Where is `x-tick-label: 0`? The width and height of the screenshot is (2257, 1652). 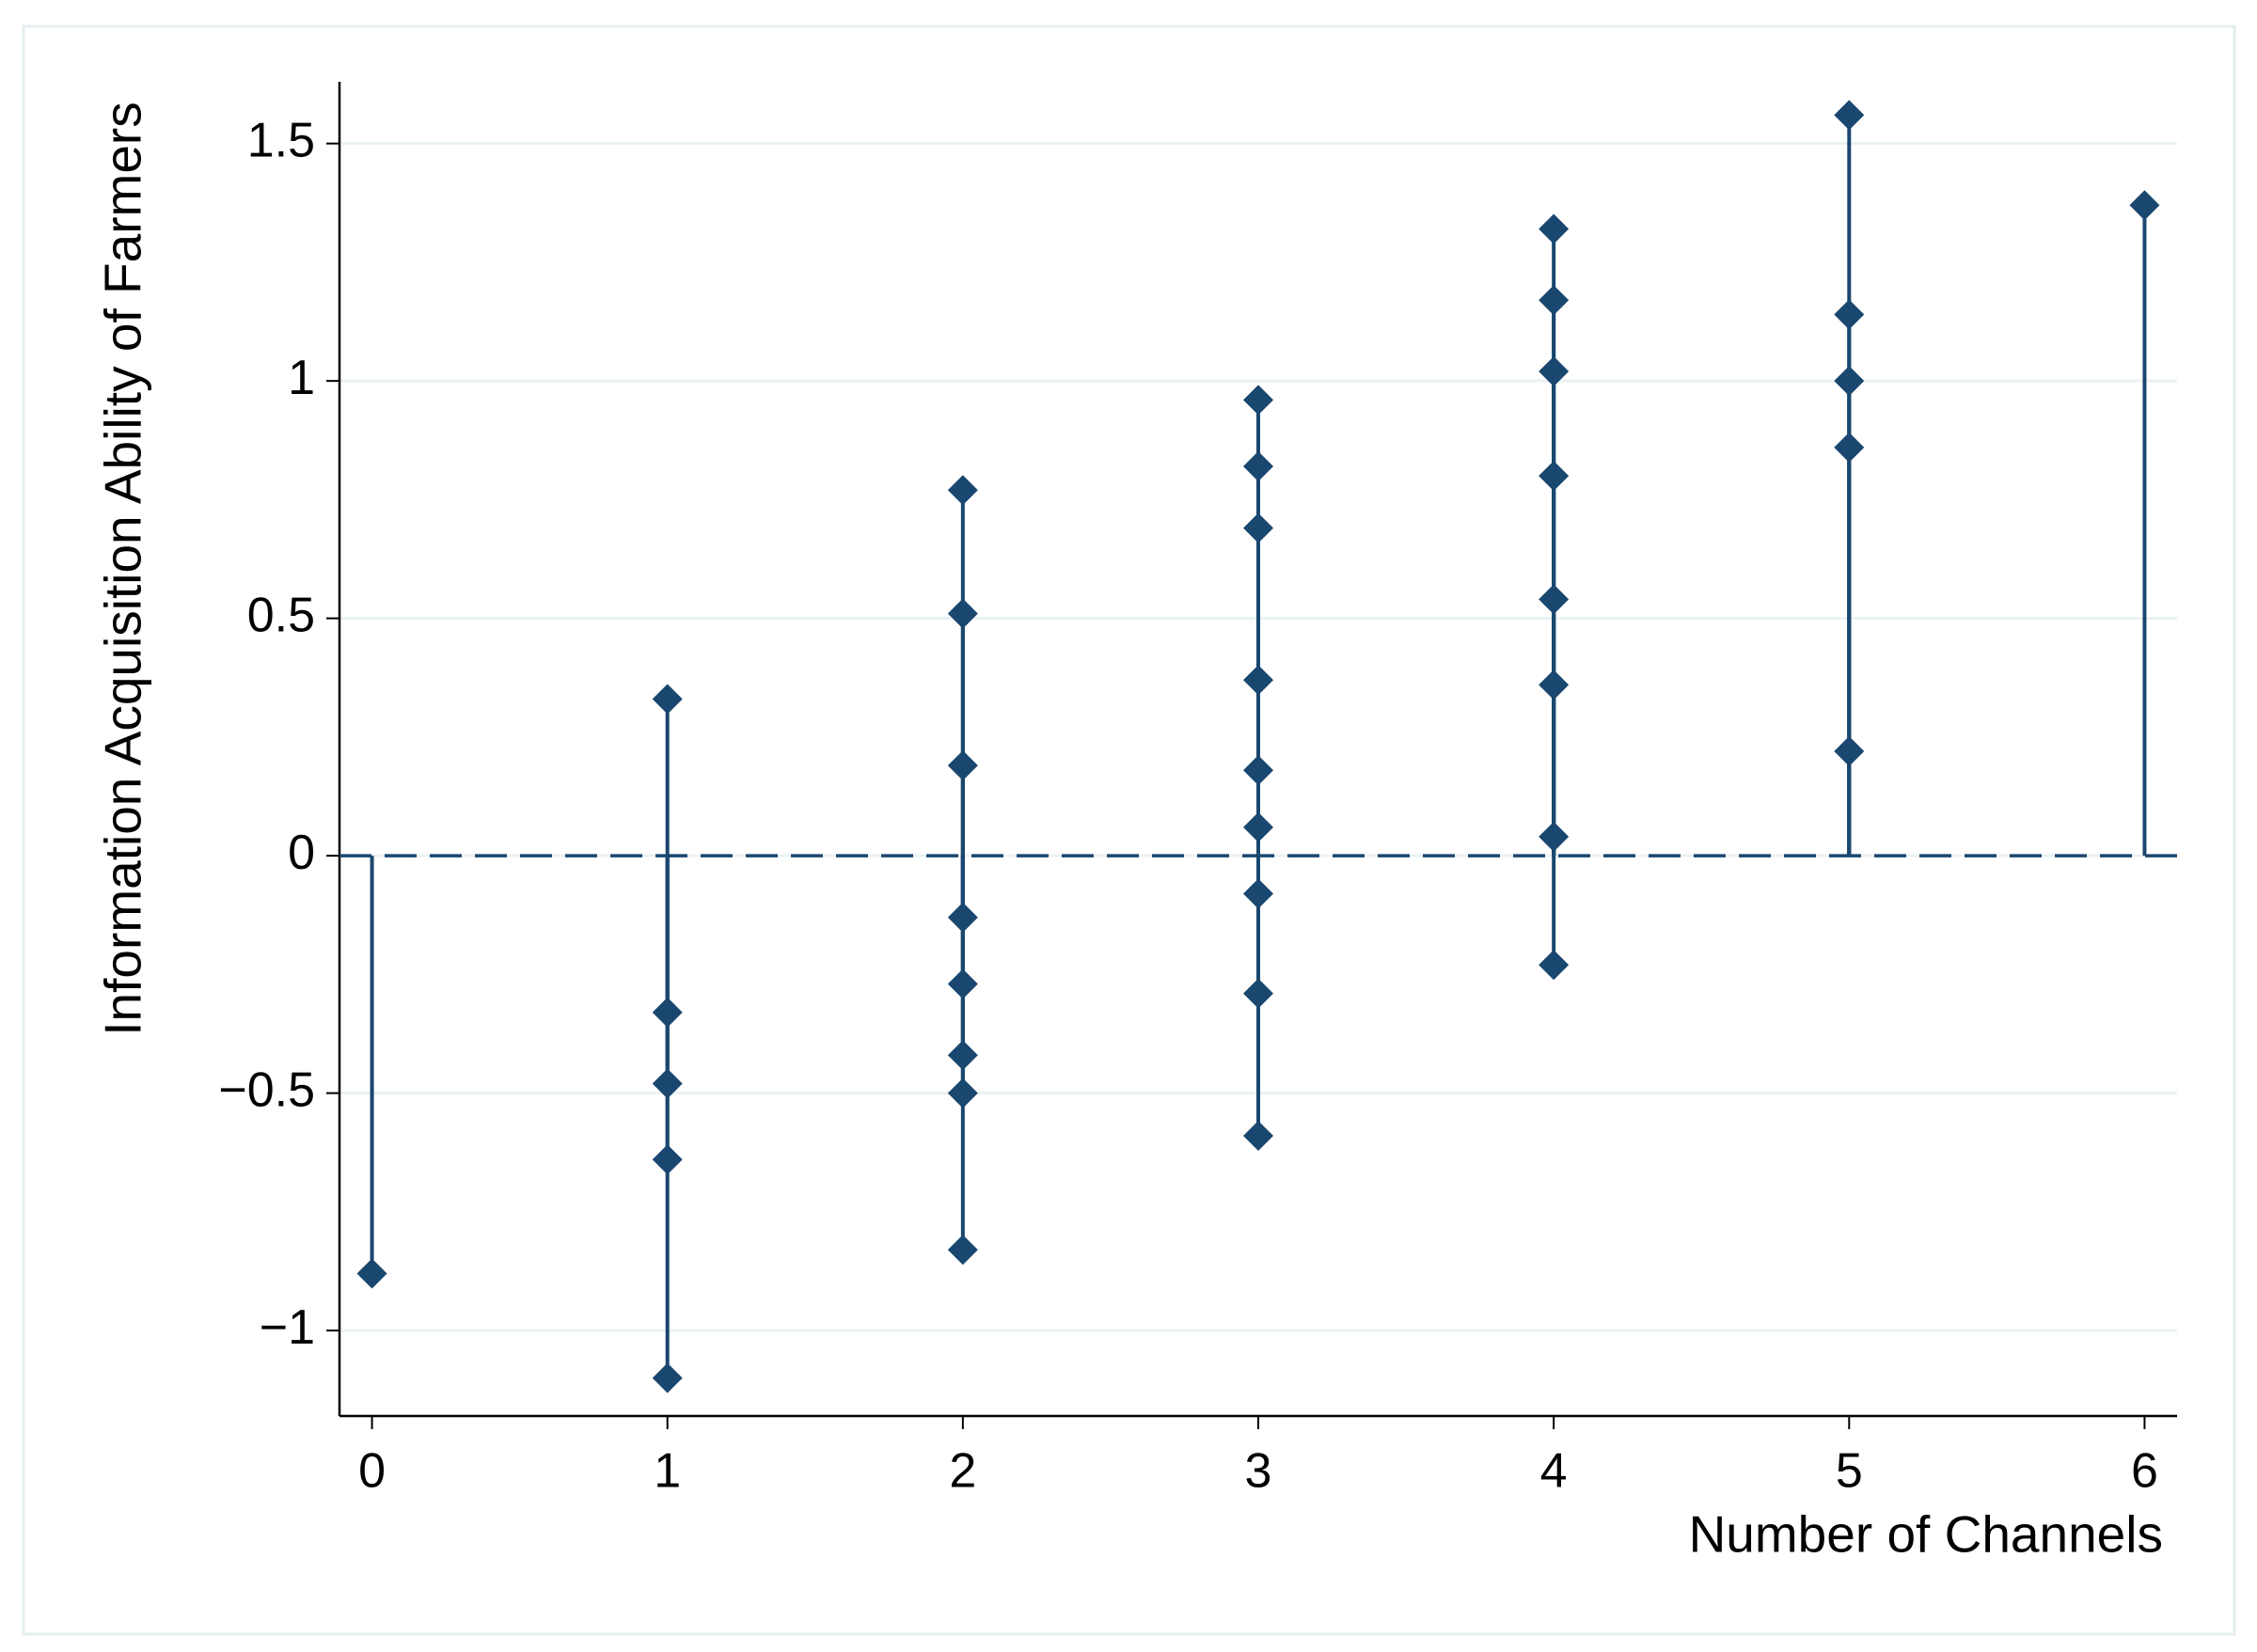
x-tick-label: 0 is located at coordinates (372, 1472).